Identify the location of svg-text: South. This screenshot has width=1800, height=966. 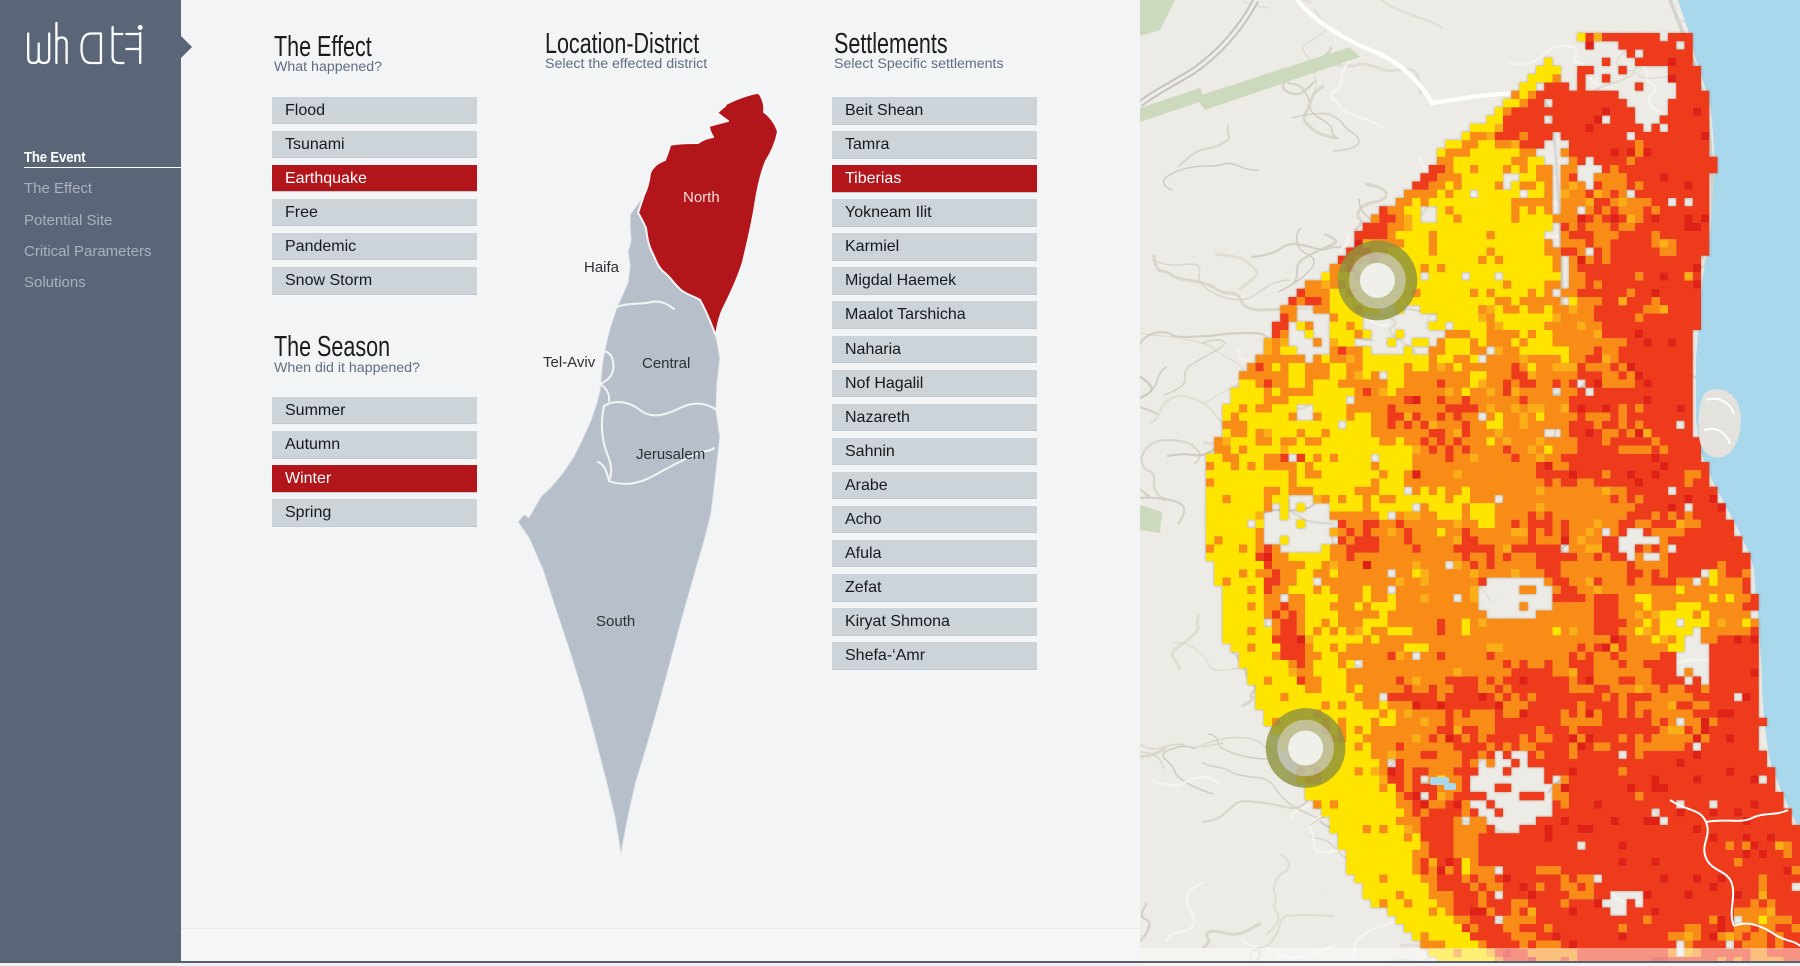
(615, 621).